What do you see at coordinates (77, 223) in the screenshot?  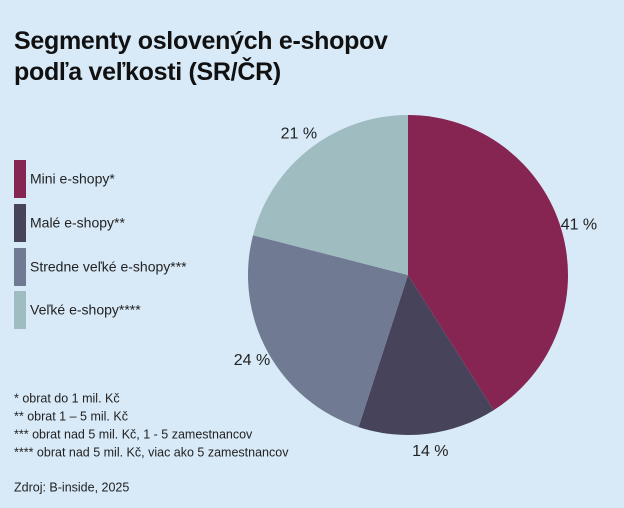 I see `legend-label: Malé e-shopy**` at bounding box center [77, 223].